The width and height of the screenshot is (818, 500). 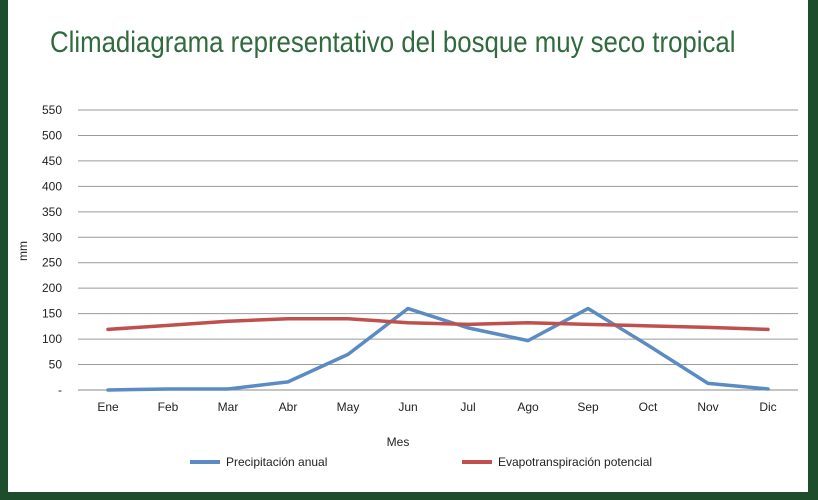 What do you see at coordinates (398, 442) in the screenshot?
I see `x-axis-label: Mes` at bounding box center [398, 442].